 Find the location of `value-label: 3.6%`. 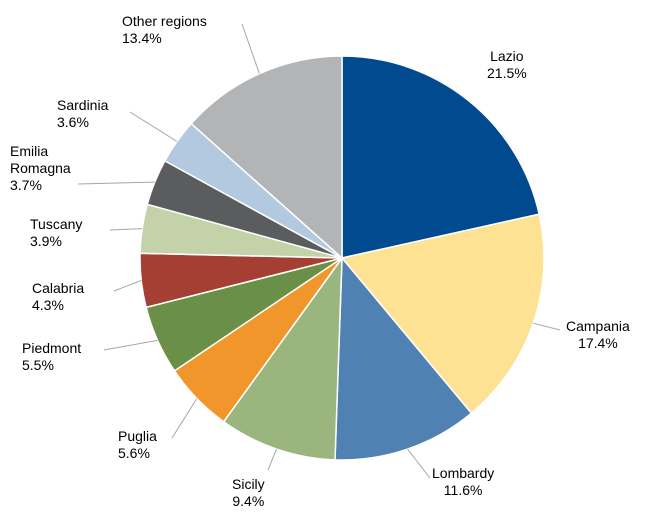

value-label: 3.6% is located at coordinates (73, 122).